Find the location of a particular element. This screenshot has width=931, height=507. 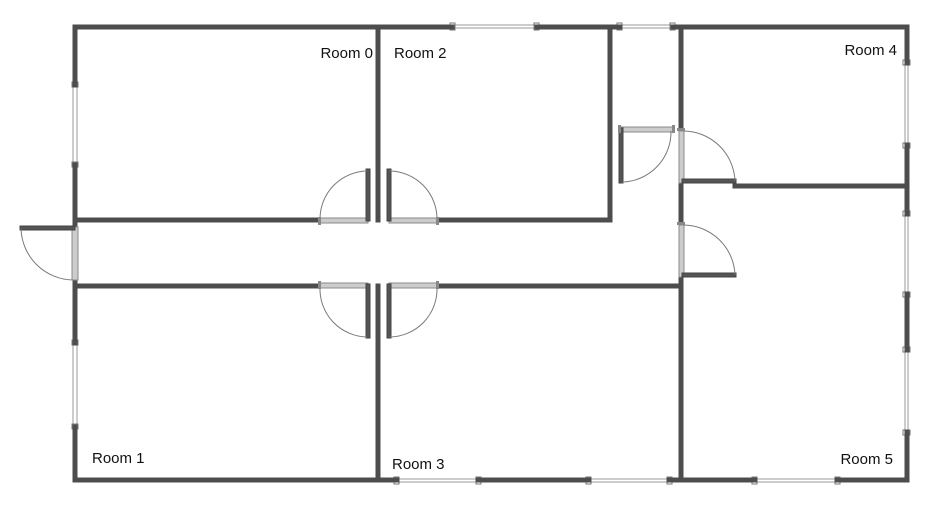

window-top-room2 is located at coordinates (494, 26).